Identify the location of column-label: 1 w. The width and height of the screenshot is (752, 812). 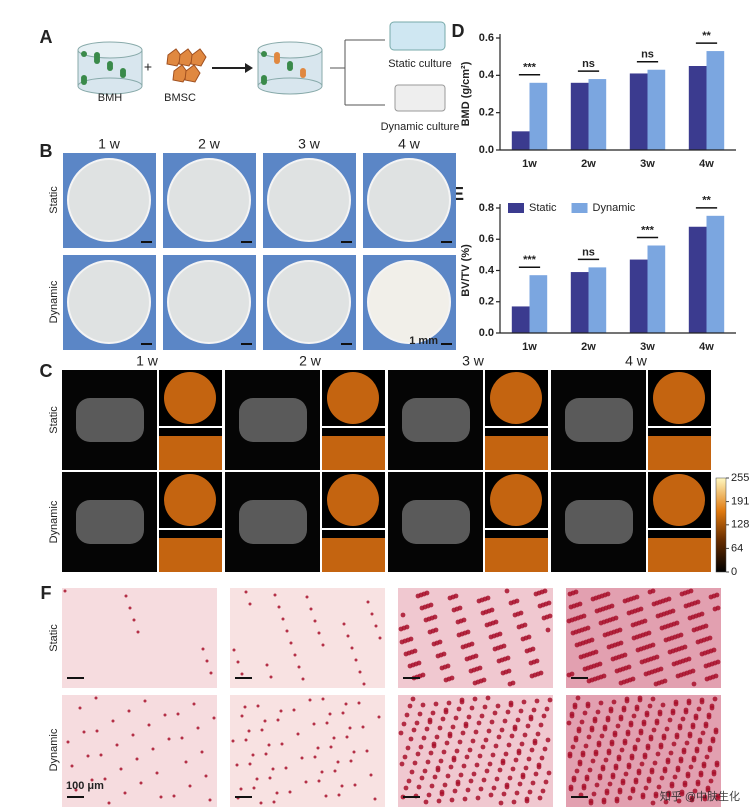
(109, 144).